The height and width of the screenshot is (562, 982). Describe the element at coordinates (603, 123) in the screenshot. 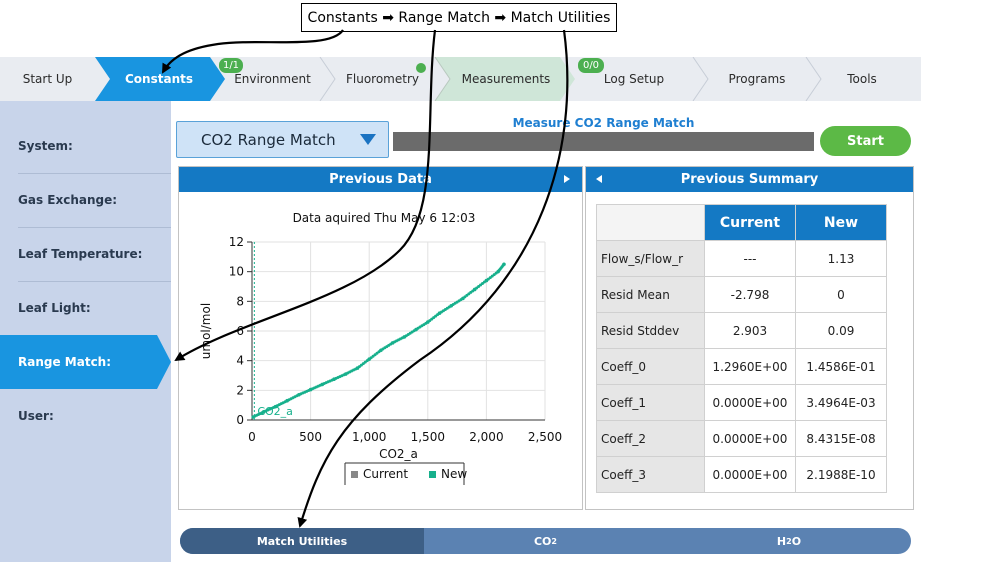

I see `measure-title: Measure CO2 Range Match` at that location.